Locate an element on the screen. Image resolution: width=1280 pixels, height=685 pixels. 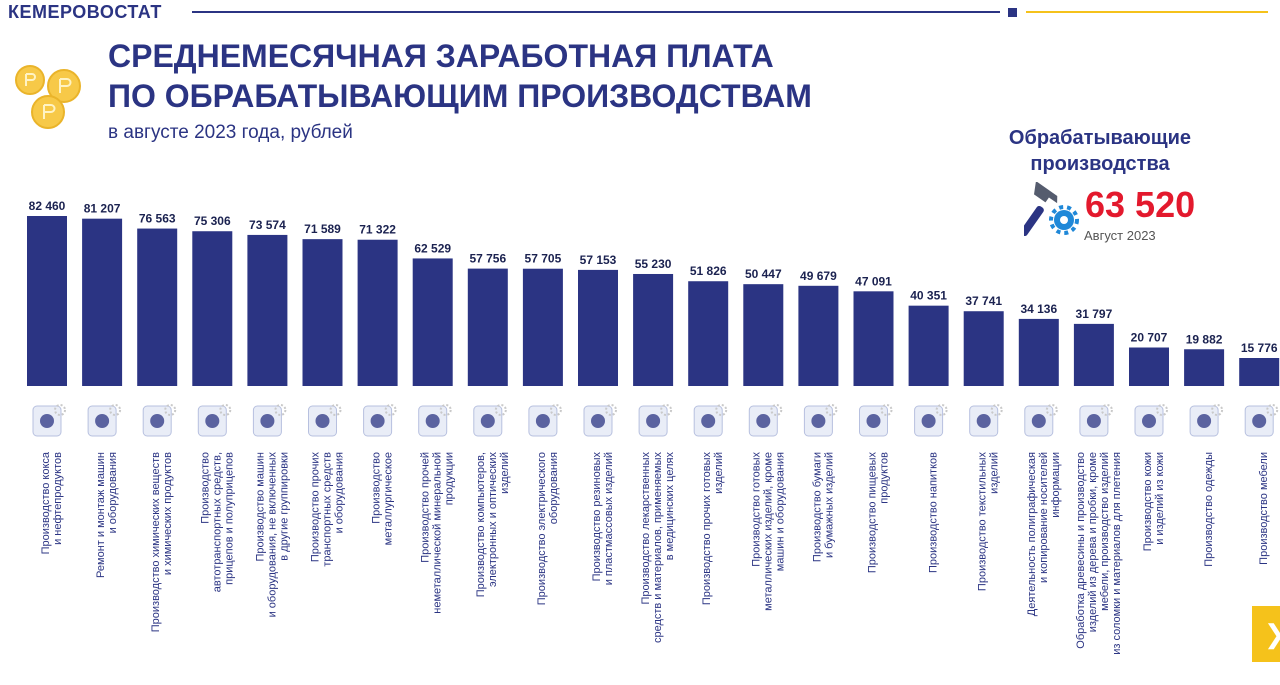
oil-pump-icon is located at coordinates (49, 420).